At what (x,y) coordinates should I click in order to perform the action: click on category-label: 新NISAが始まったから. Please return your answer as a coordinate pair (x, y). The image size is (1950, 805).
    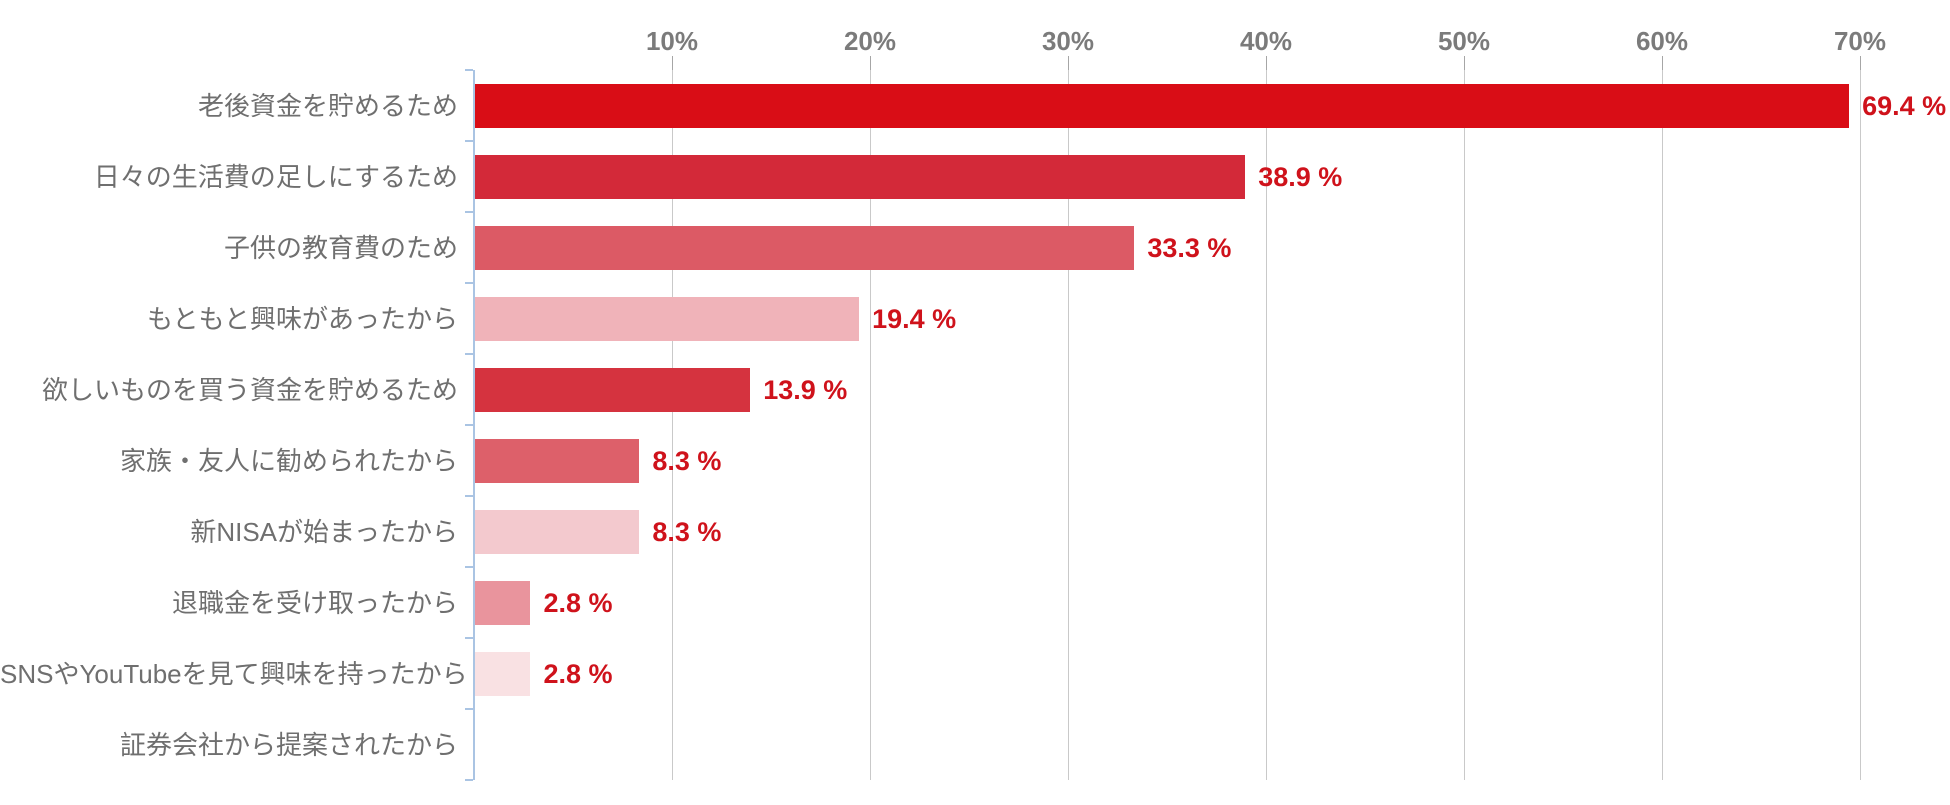
    Looking at the image, I should click on (324, 531).